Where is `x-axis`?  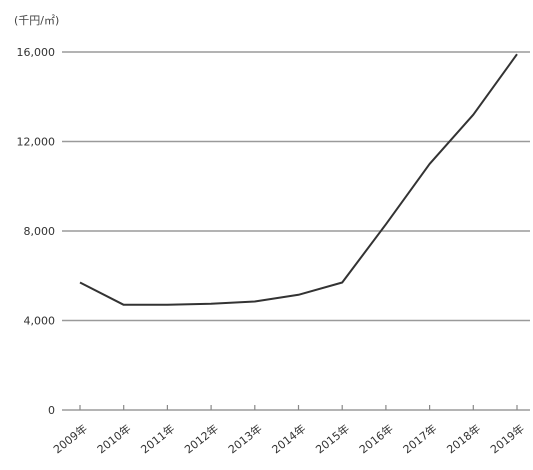 x-axis is located at coordinates (296, 408).